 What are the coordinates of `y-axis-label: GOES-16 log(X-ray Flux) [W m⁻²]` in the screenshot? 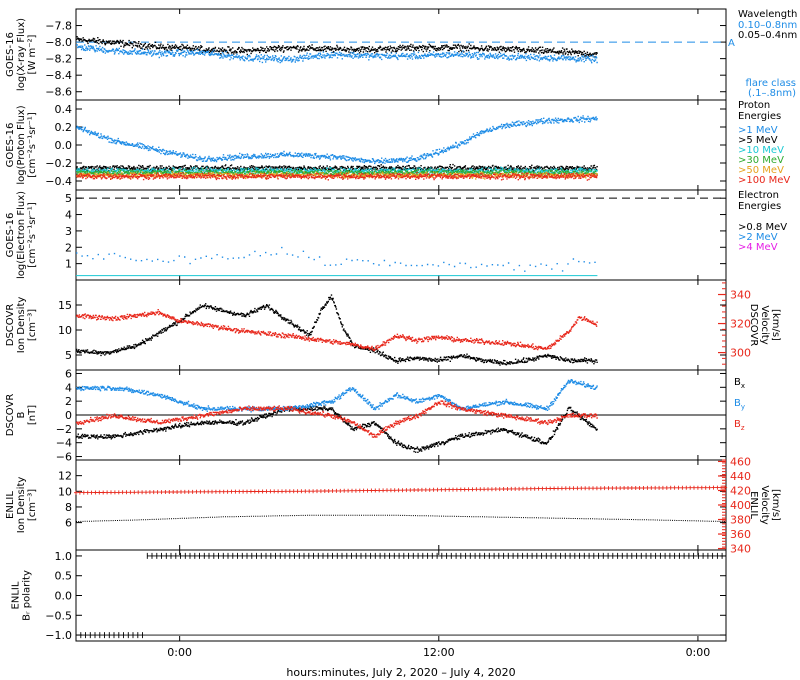 It's located at (21, 54).